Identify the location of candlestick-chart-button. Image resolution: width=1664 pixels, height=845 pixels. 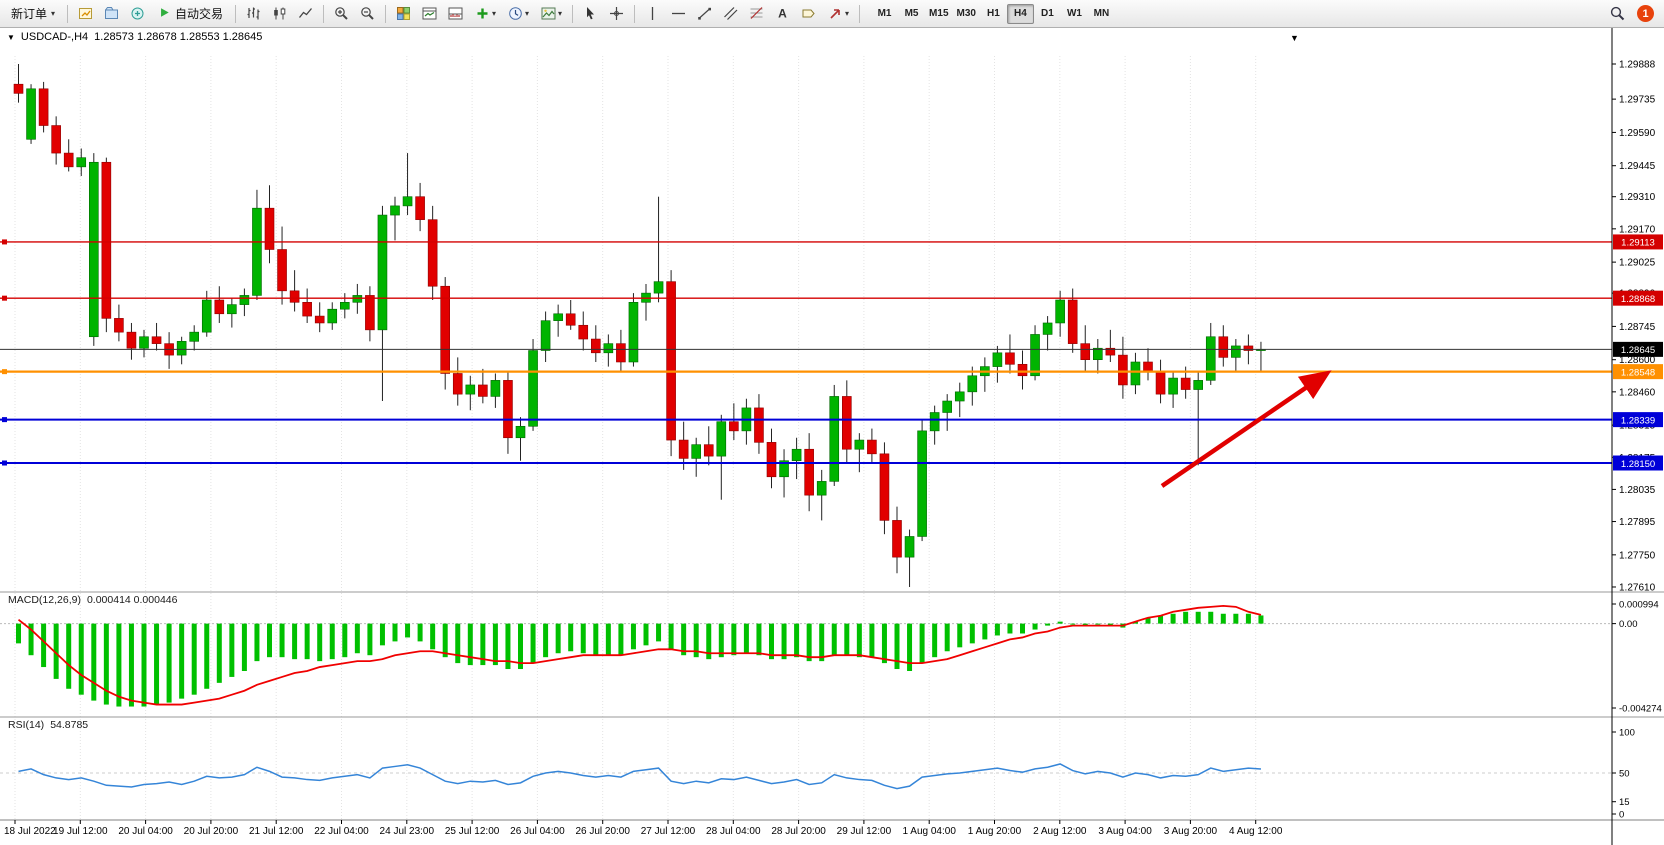
(279, 14).